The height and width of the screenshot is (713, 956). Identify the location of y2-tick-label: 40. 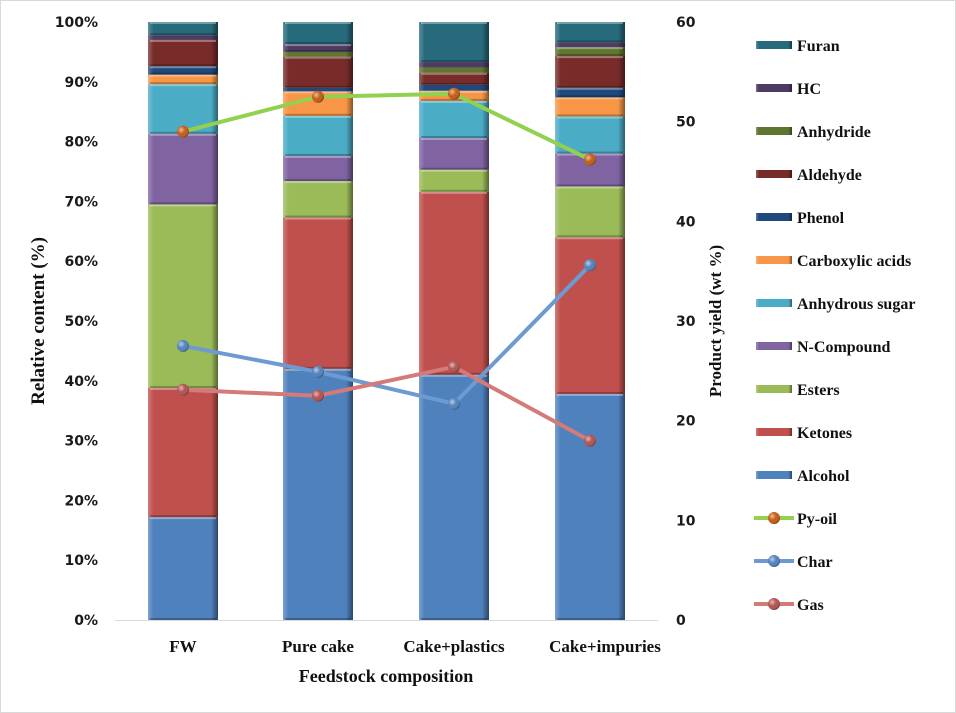
(686, 222).